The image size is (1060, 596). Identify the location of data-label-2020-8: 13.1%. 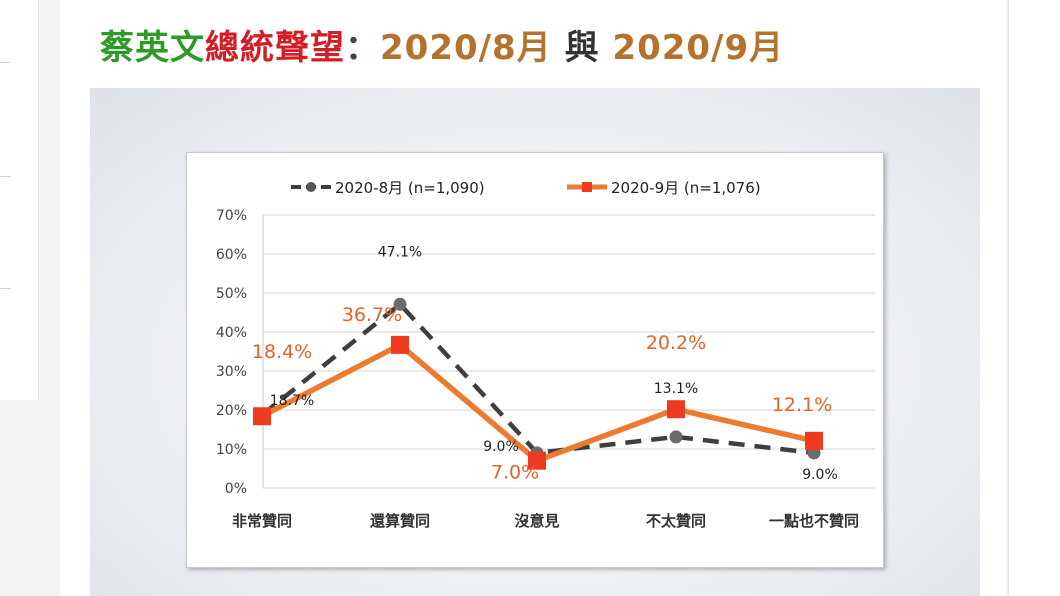
(676, 389).